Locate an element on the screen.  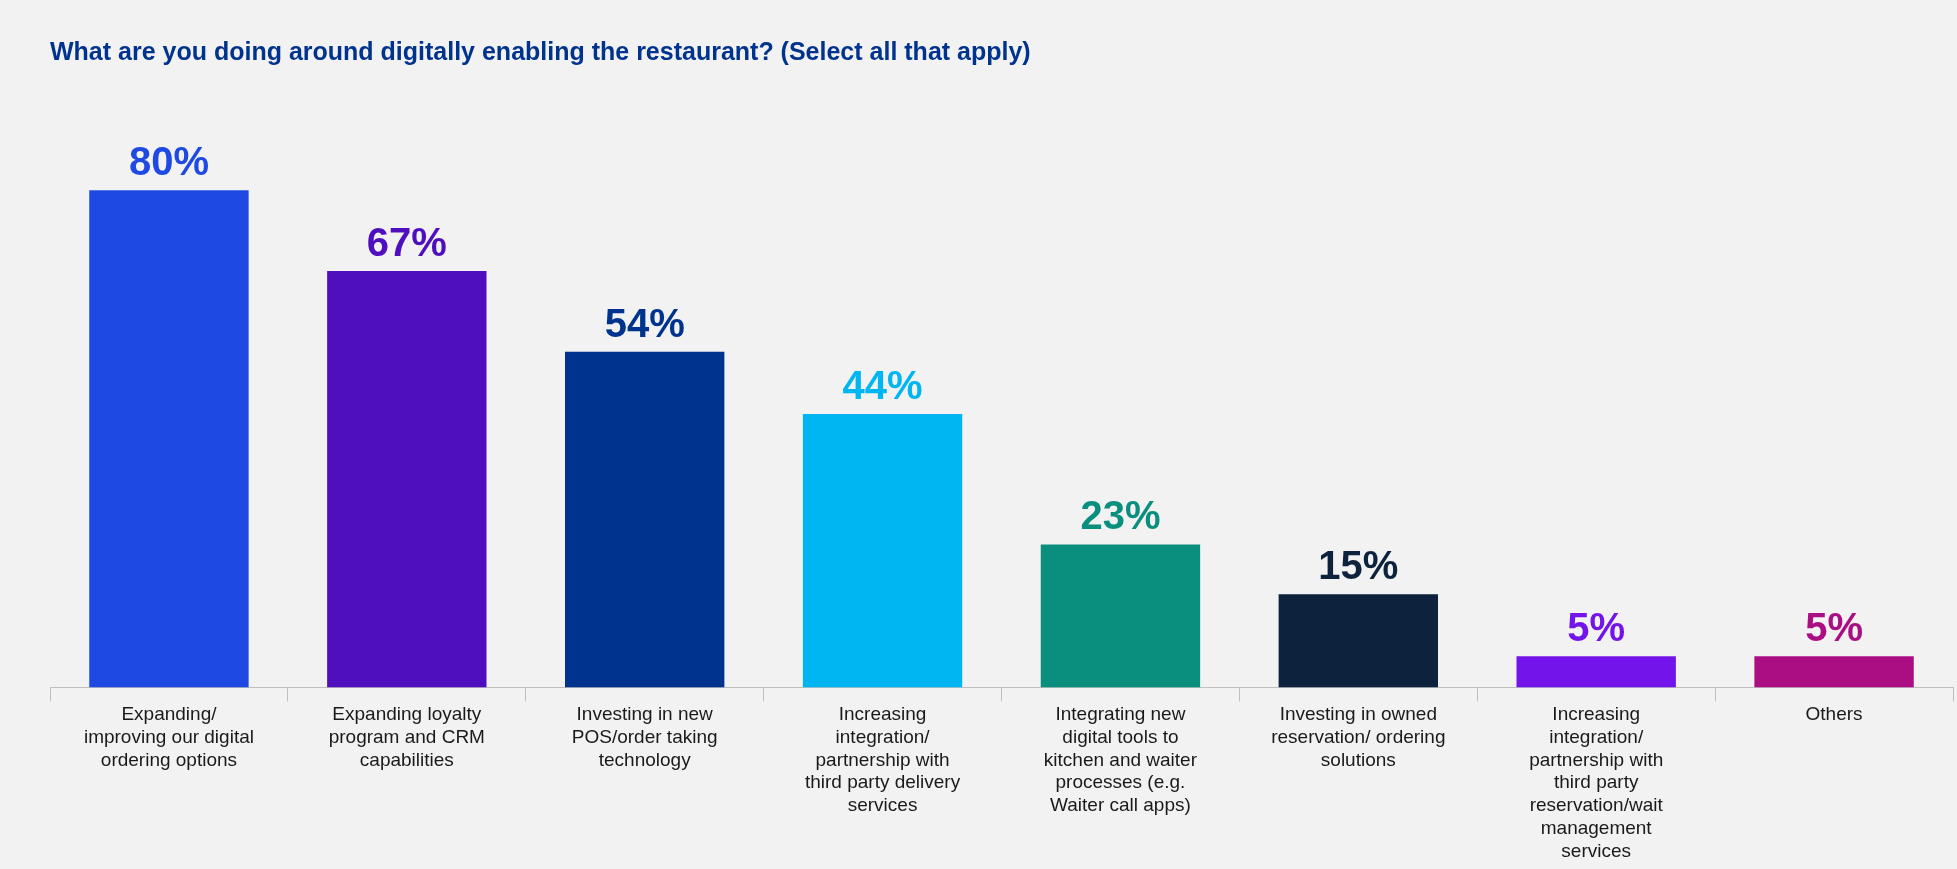
data-label: 15% is located at coordinates (1358, 565).